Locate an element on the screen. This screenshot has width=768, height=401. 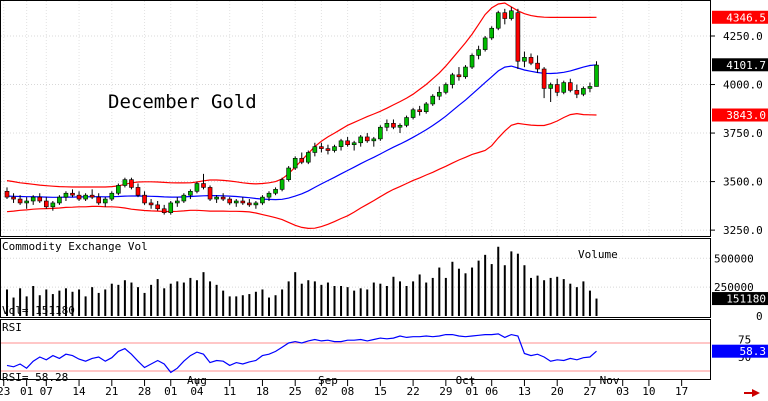
volume-tag-label: 151180 is located at coordinates (746, 299).